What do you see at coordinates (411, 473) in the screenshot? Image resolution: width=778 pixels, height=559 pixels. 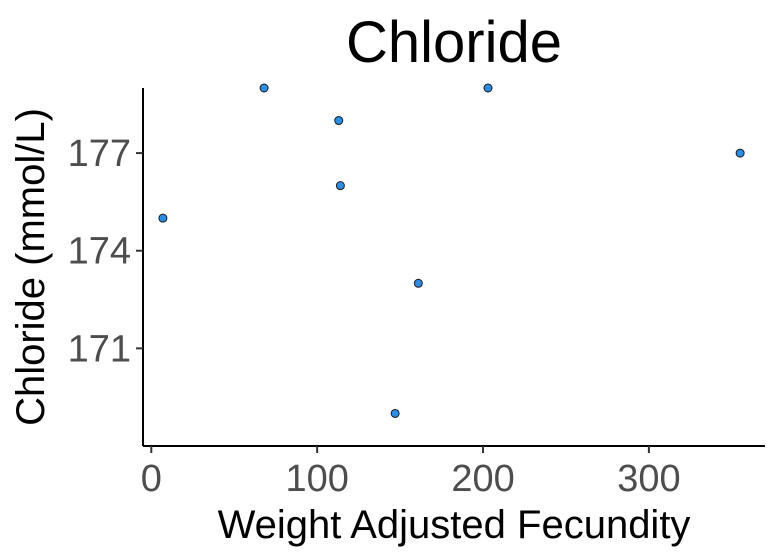 I see `x-axis-ticks: 0 100 200 300` at bounding box center [411, 473].